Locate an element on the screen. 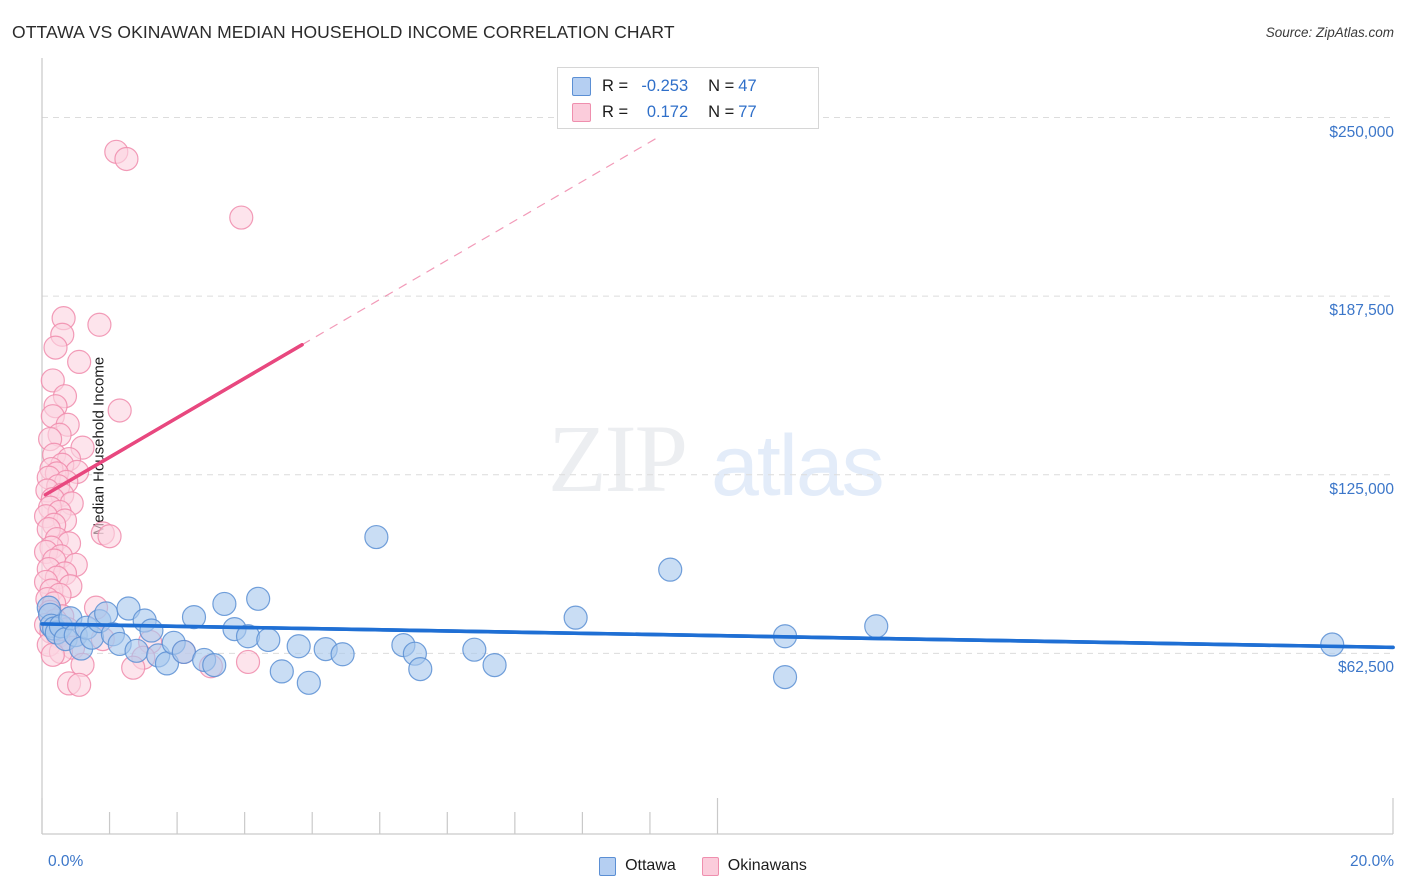 The image size is (1406, 892). chart-legend: Ottawa Okinawans is located at coordinates (703, 866).